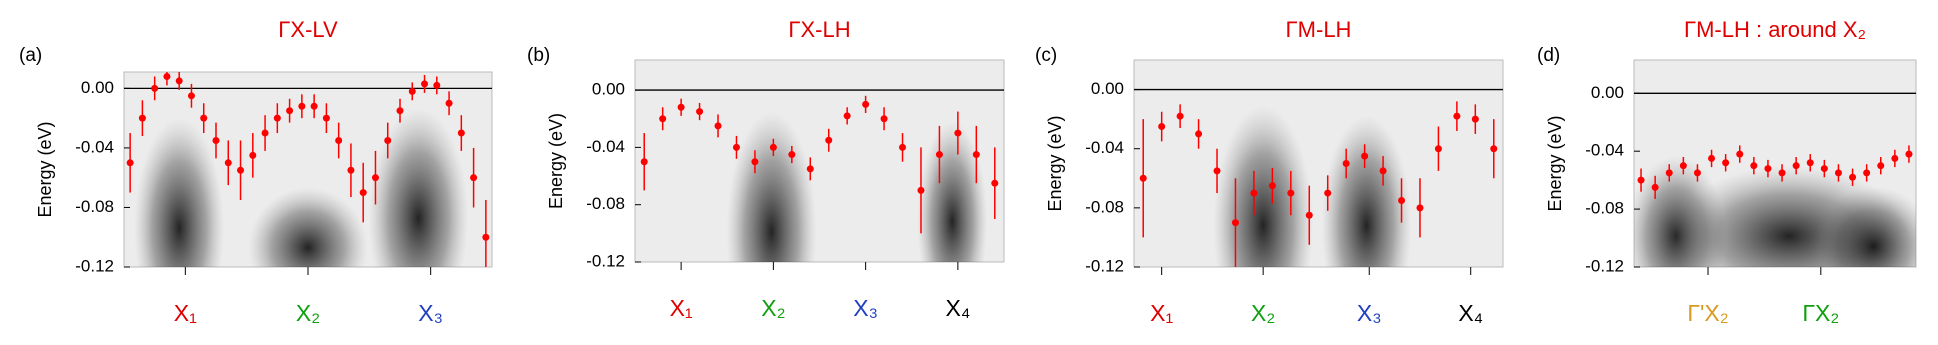  Describe the element at coordinates (819, 29) in the screenshot. I see `panel-title: ΓX-LH` at that location.